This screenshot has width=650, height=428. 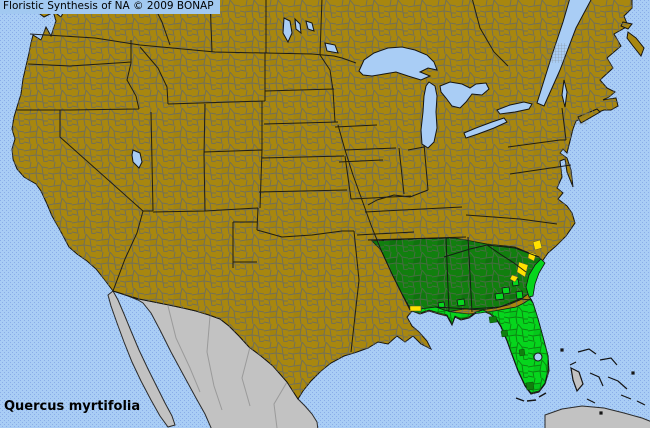 I want to click on species-label: Quercus myrtifolia, so click(x=72, y=406).